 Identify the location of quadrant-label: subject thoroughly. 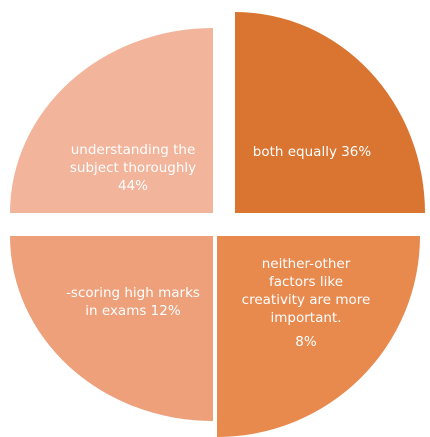
(133, 168).